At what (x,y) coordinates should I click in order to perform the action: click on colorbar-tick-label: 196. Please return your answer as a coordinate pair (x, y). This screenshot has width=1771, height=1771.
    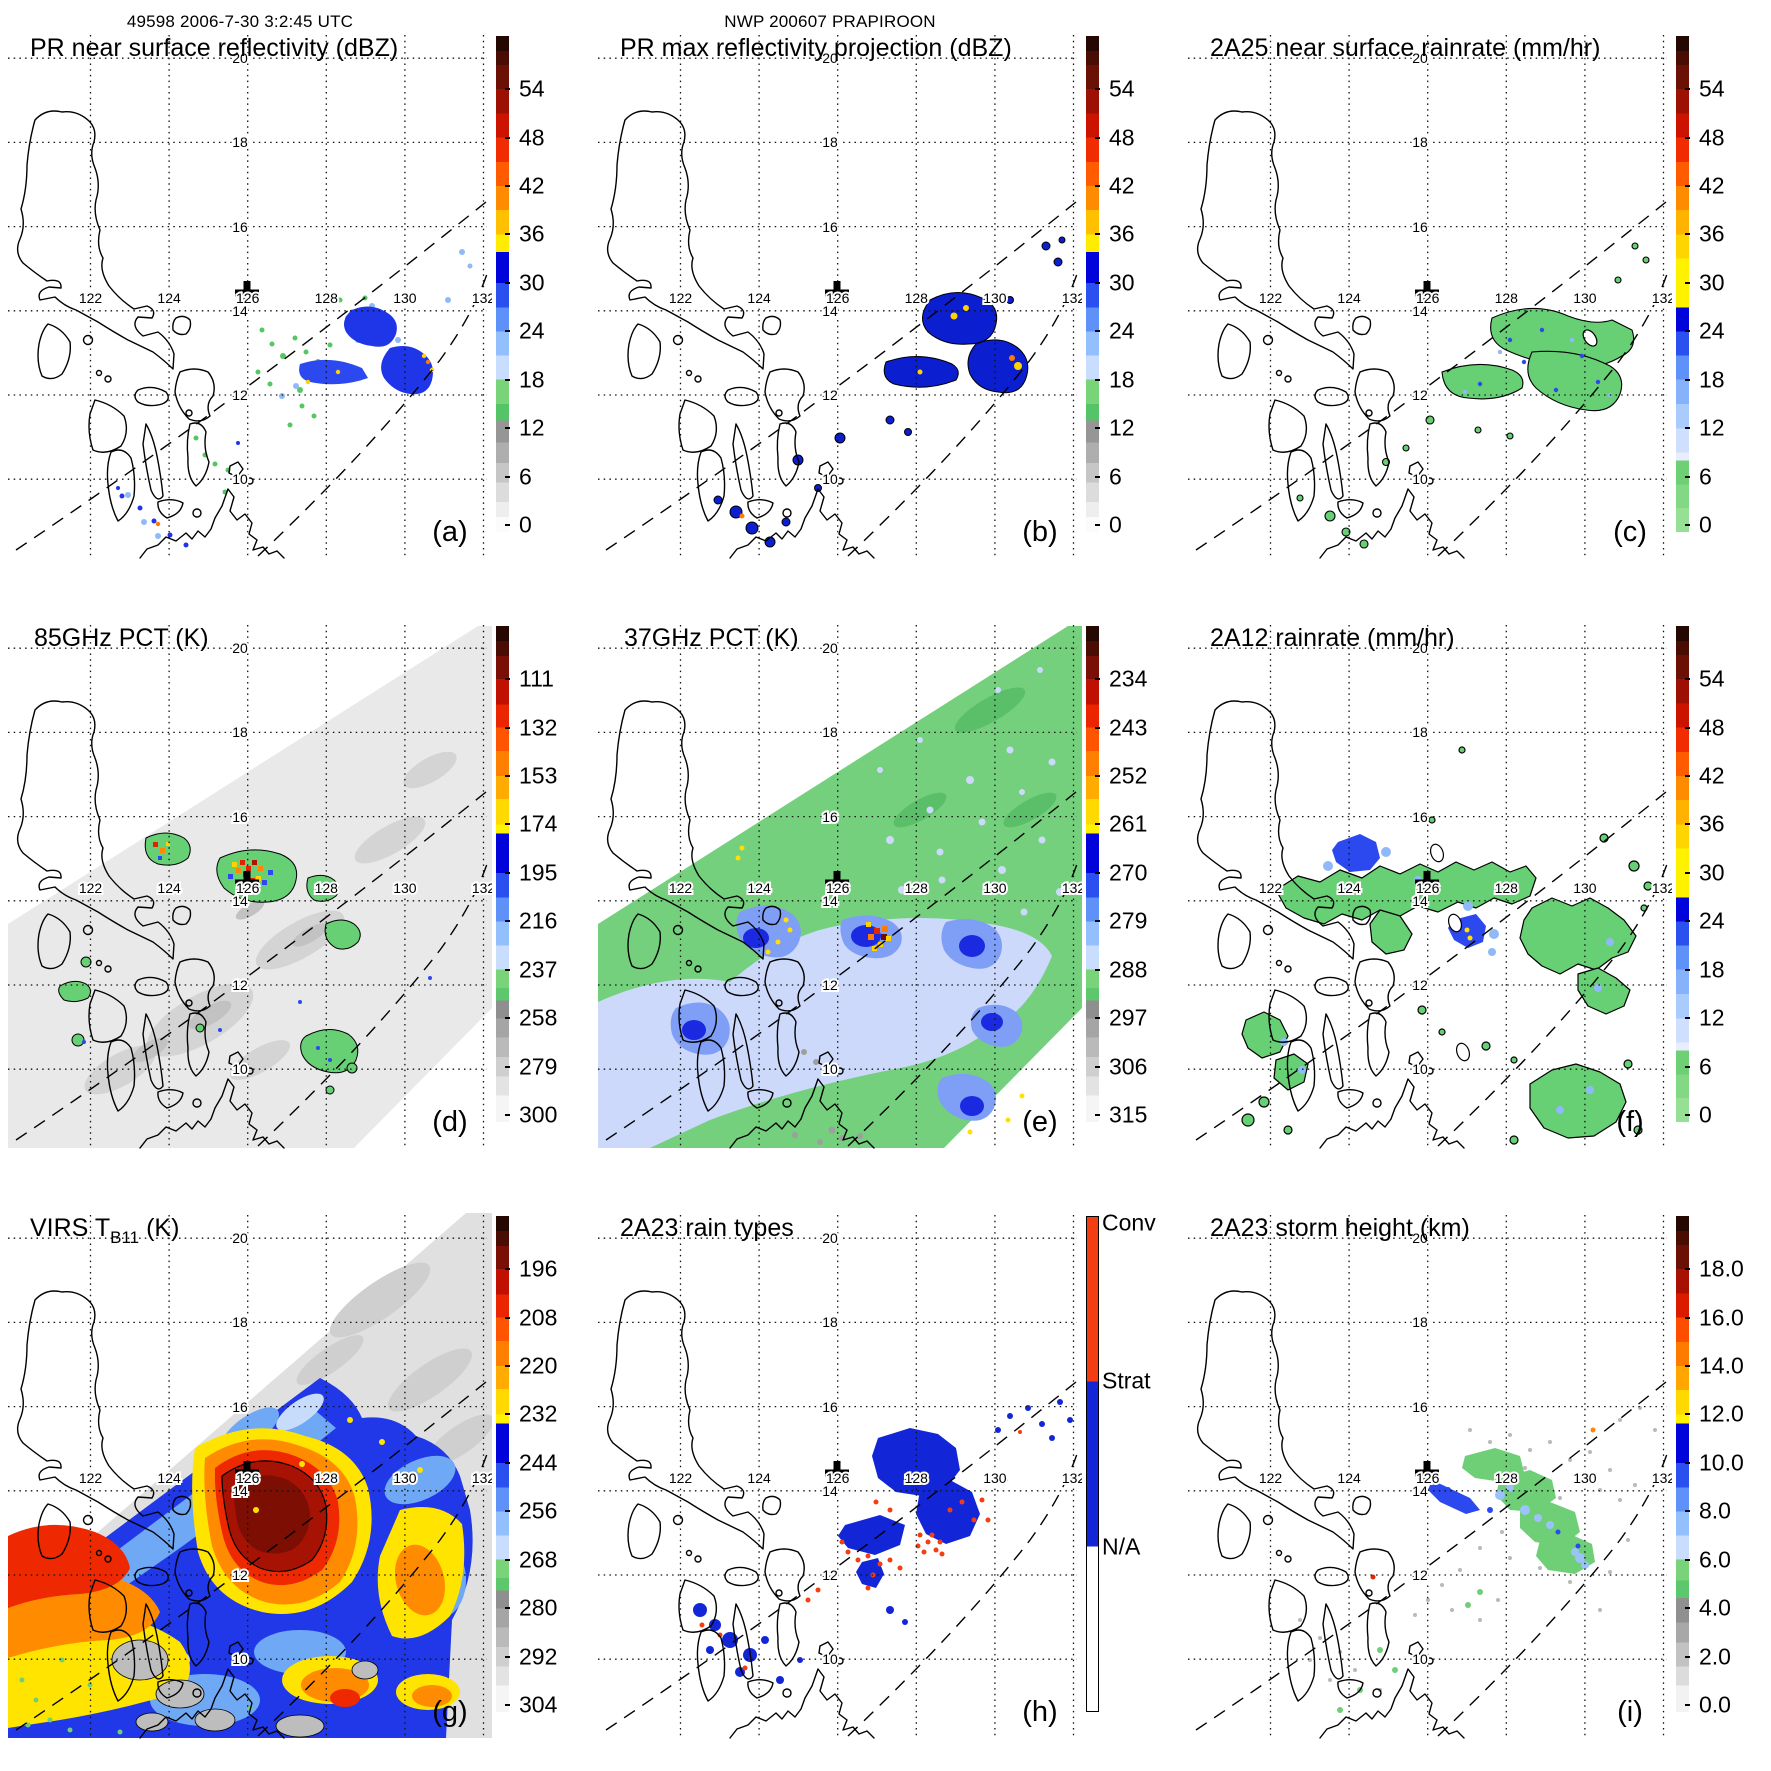
    Looking at the image, I should click on (538, 1268).